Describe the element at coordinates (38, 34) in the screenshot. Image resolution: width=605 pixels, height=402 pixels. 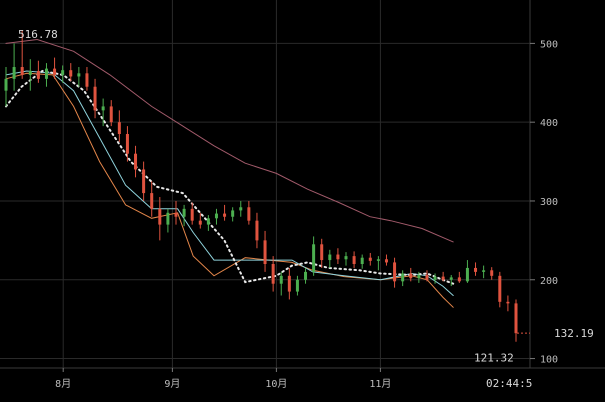
I see `high-price-label: 516.78` at that location.